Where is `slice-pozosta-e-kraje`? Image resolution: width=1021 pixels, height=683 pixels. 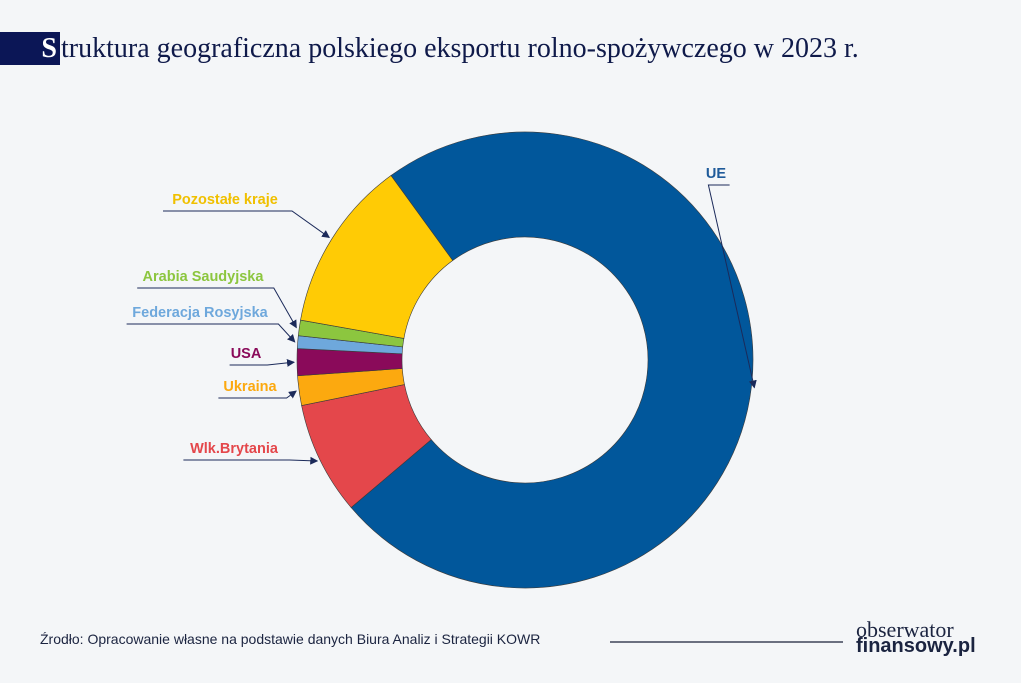
slice-pozosta-e-kraje is located at coordinates (377, 257).